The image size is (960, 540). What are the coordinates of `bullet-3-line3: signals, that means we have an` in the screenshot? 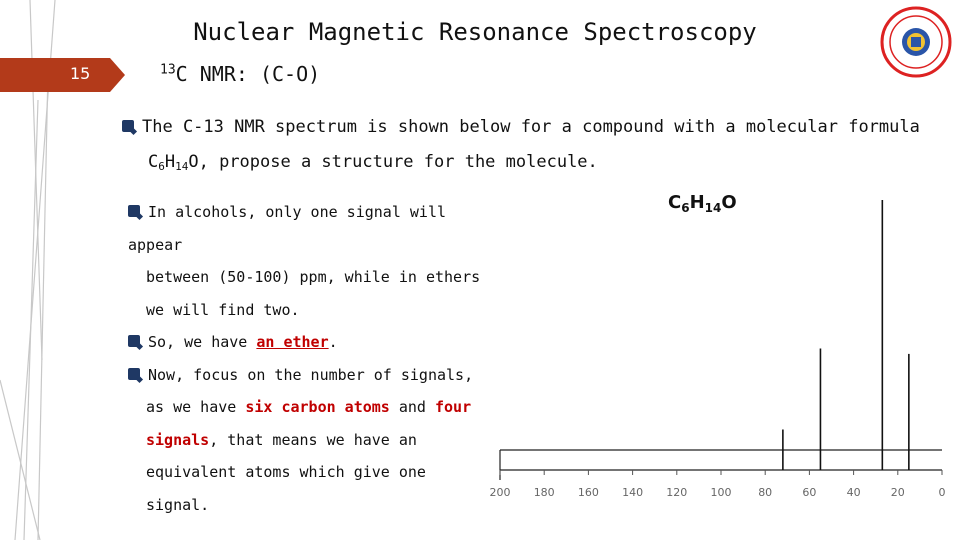 It's located at (308, 440).